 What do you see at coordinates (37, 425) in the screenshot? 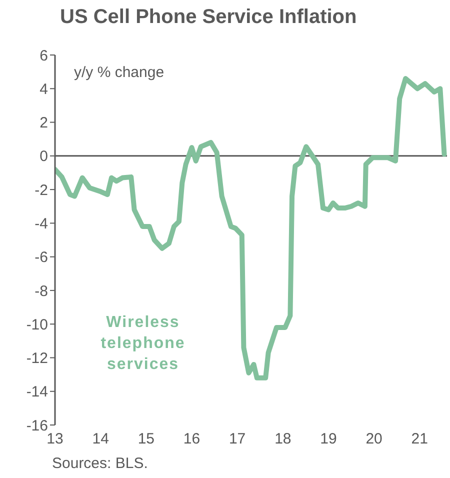
I see `y-tick-label: -16` at bounding box center [37, 425].